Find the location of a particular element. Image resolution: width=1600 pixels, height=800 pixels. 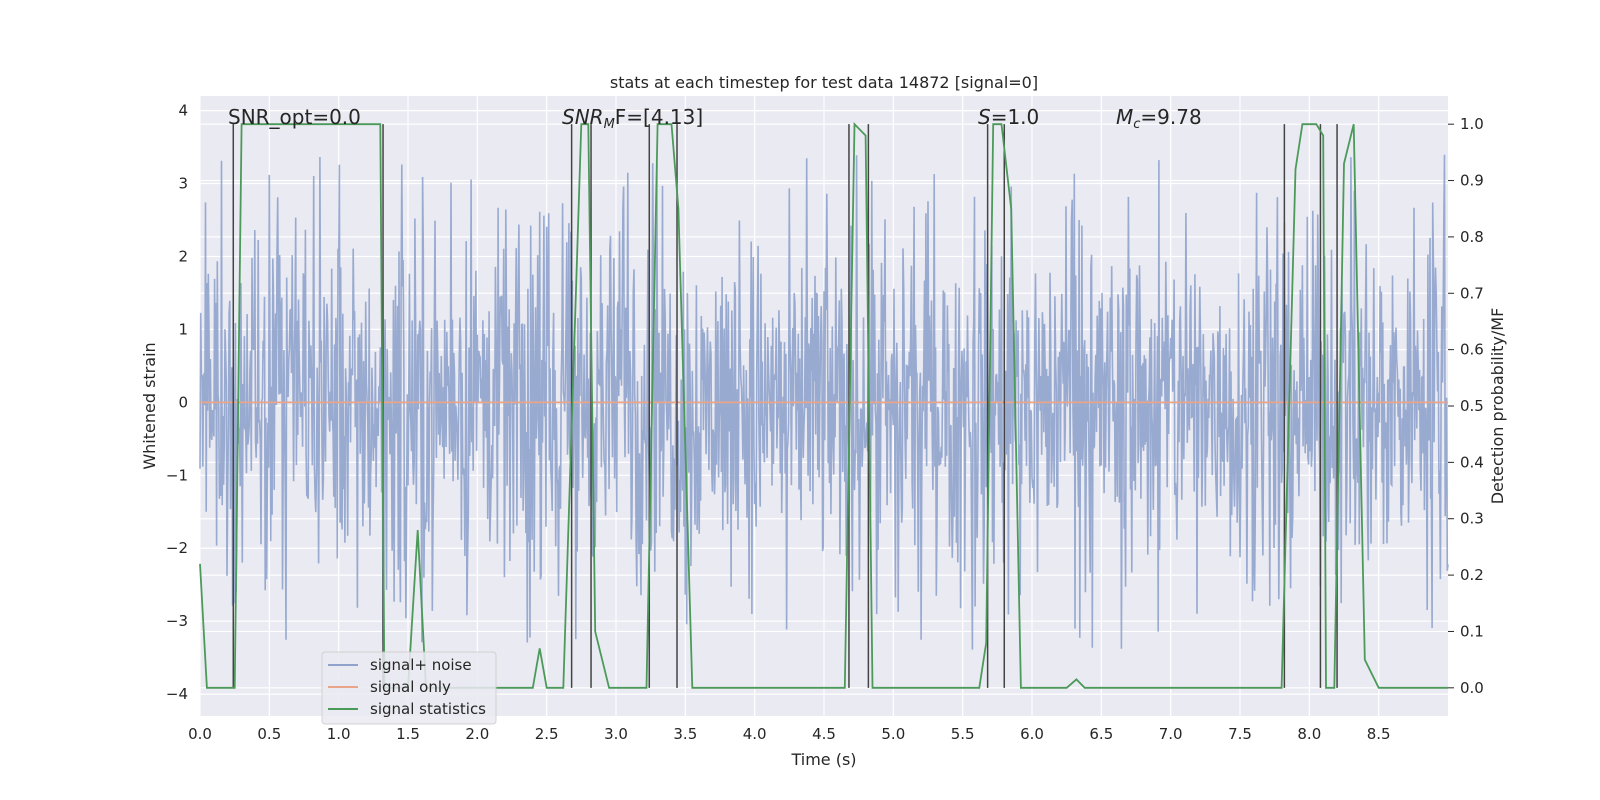

y-left-tick-label: −2 is located at coordinates (177, 548).